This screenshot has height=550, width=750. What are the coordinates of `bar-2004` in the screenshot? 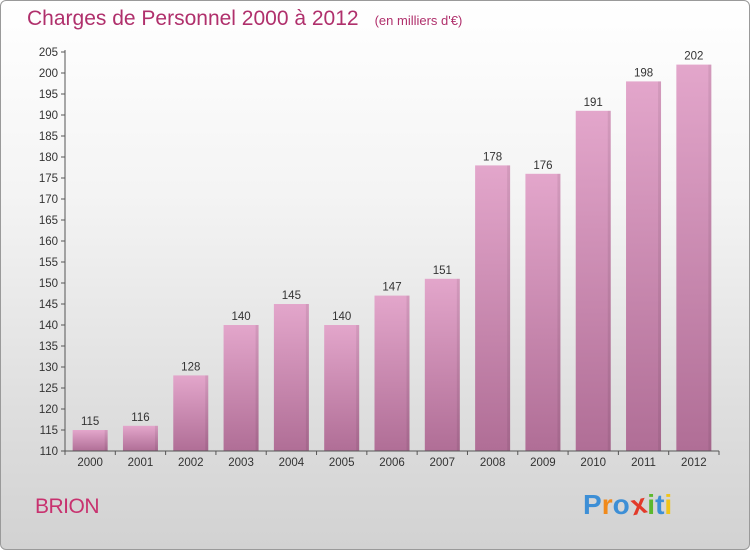 It's located at (291, 377).